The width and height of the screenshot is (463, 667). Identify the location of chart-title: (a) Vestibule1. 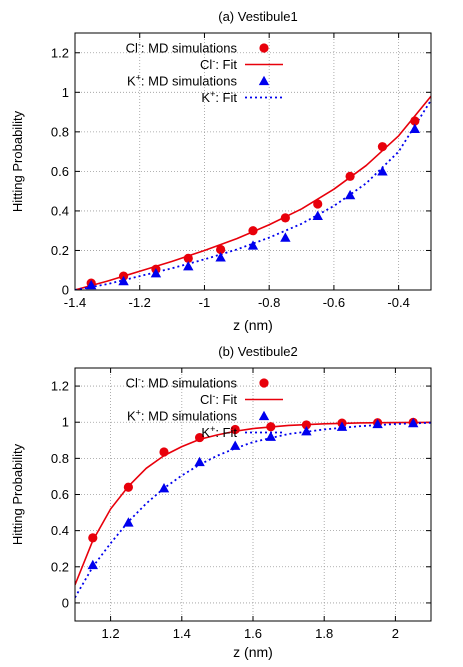
(258, 16).